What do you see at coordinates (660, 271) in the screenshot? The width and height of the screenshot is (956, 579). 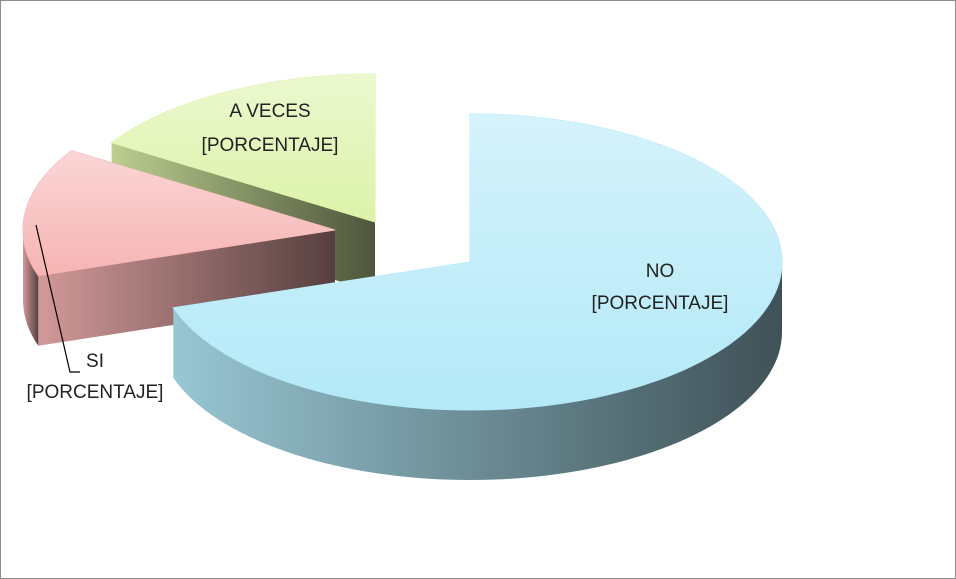 I see `slice-label: NO` at bounding box center [660, 271].